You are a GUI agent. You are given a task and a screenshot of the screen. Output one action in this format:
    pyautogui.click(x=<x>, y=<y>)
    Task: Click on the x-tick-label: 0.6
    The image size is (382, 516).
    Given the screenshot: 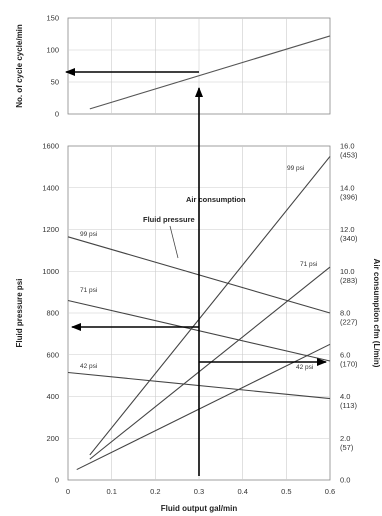 What is the action you would take?
    pyautogui.click(x=330, y=491)
    